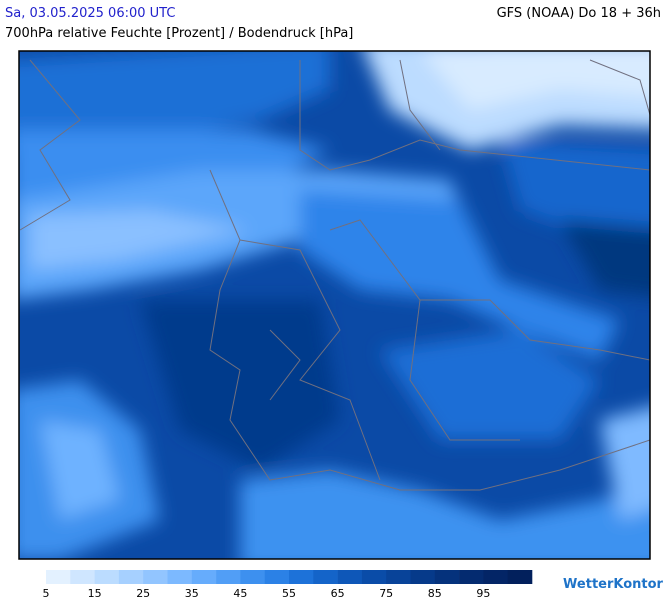 This screenshot has height=600, width=669. I want to click on legend-tick-label: 65, so click(338, 593).